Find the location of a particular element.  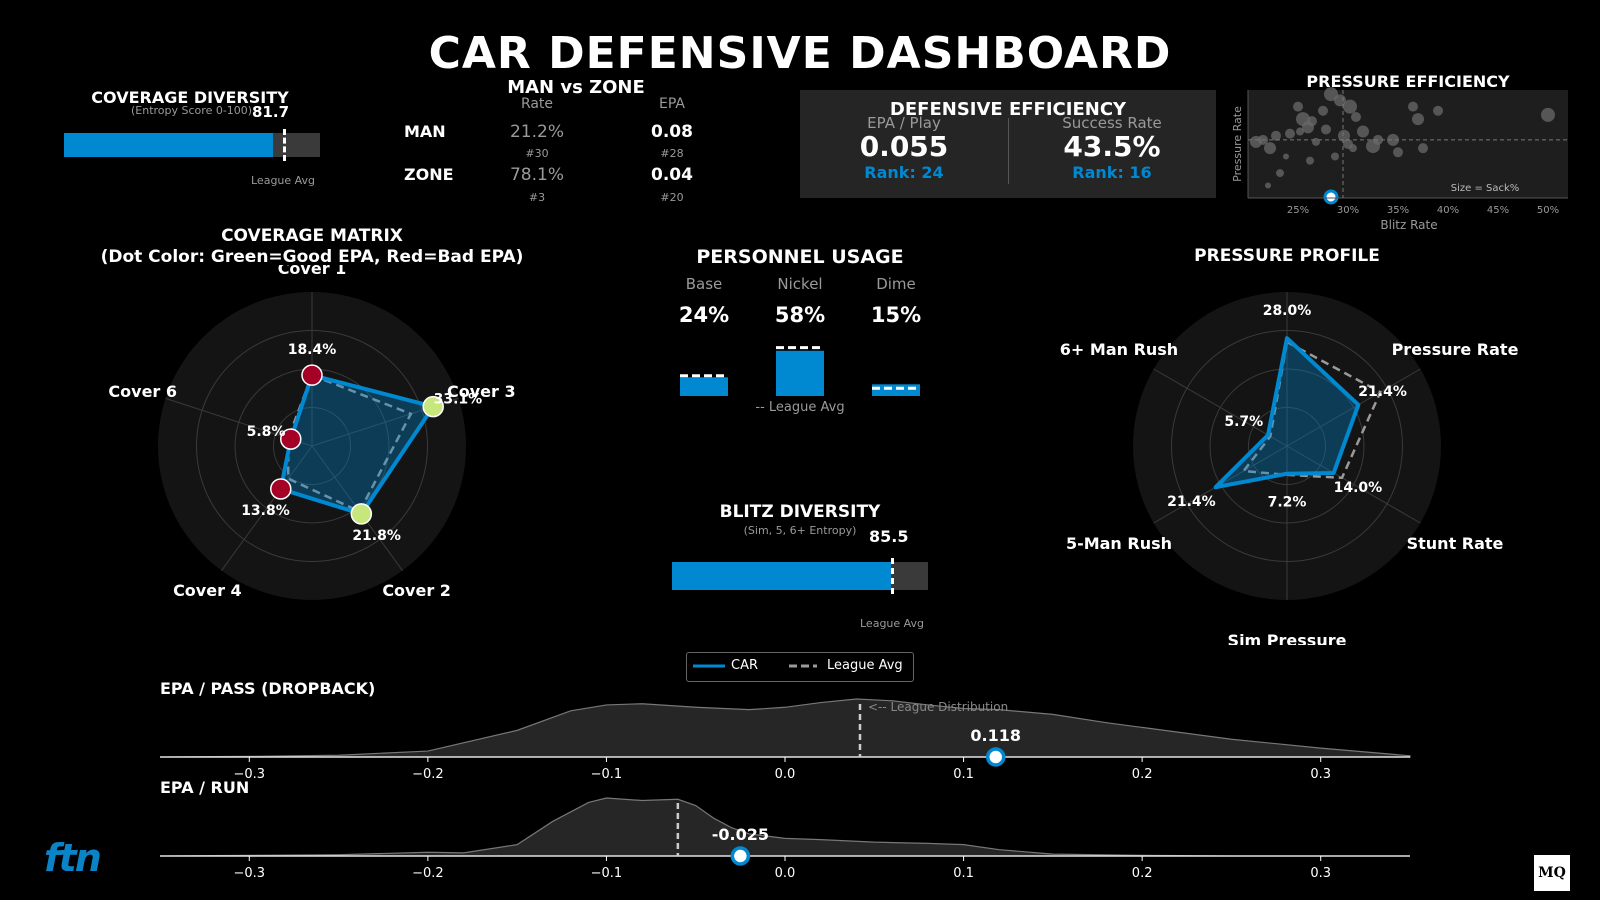

man-rate-rank: #30 is located at coordinates (537, 153).